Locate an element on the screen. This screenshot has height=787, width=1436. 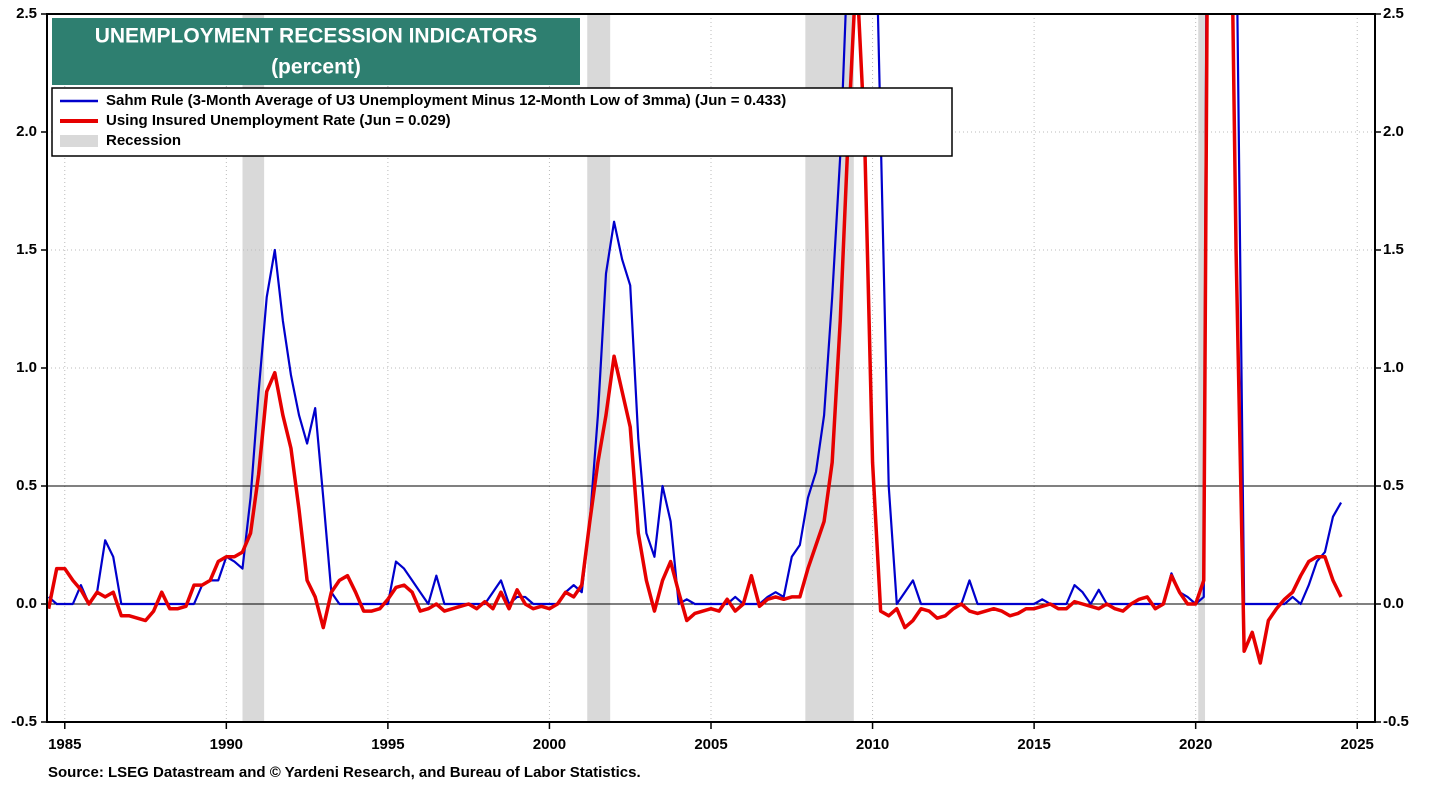
y2-tick-label: 0.5 is located at coordinates (1393, 485).